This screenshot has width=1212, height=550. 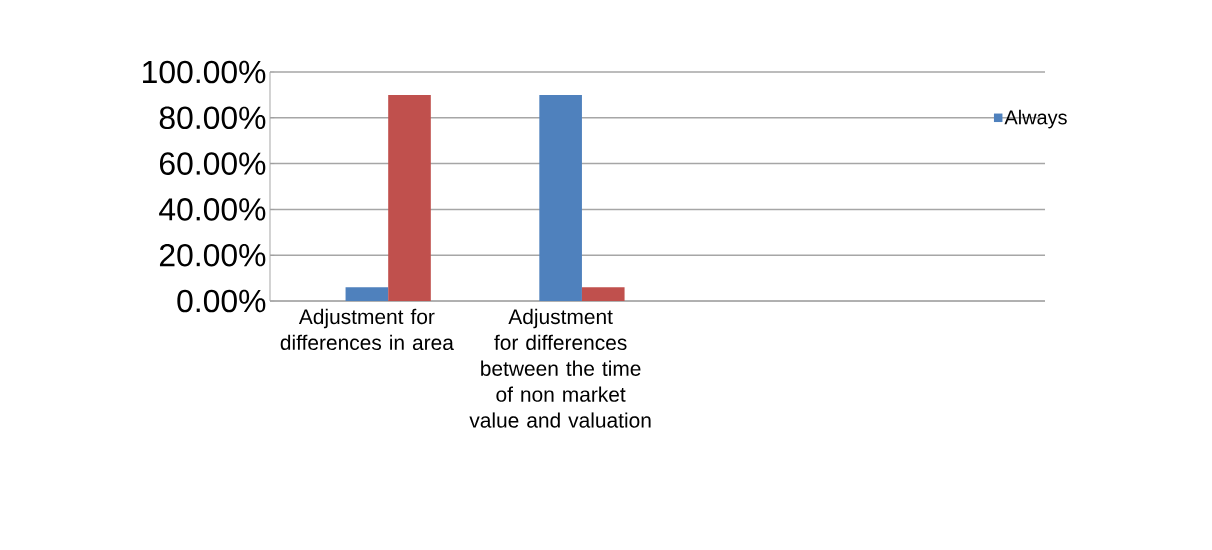 I want to click on y-tick-label: 80.00%, so click(x=212, y=118).